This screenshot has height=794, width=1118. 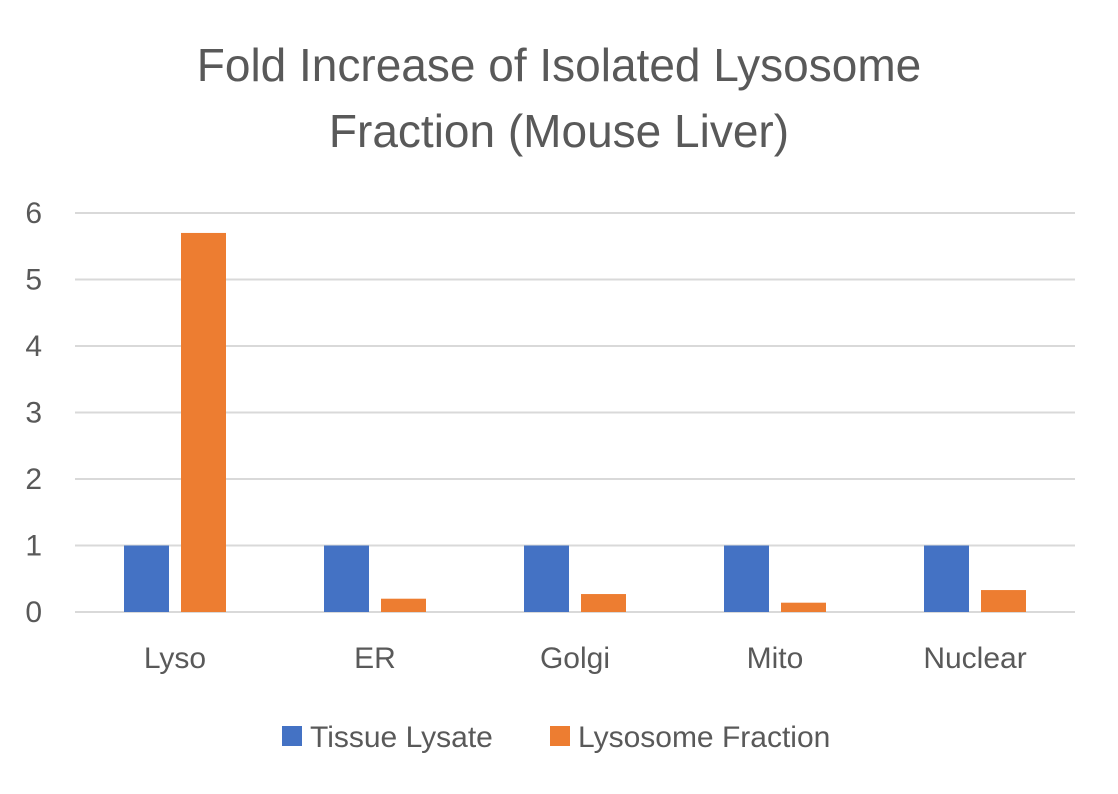 What do you see at coordinates (33, 280) in the screenshot?
I see `y-tick-label: 5` at bounding box center [33, 280].